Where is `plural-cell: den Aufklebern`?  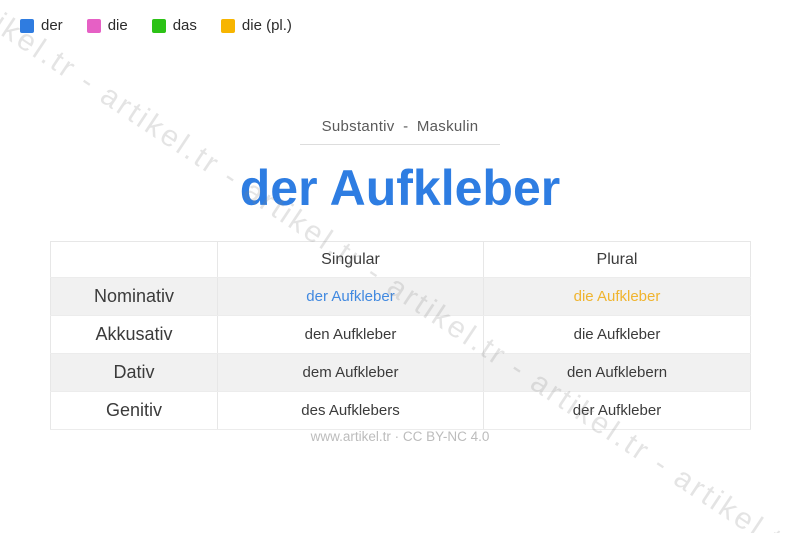
plural-cell: den Aufklebern is located at coordinates (617, 372).